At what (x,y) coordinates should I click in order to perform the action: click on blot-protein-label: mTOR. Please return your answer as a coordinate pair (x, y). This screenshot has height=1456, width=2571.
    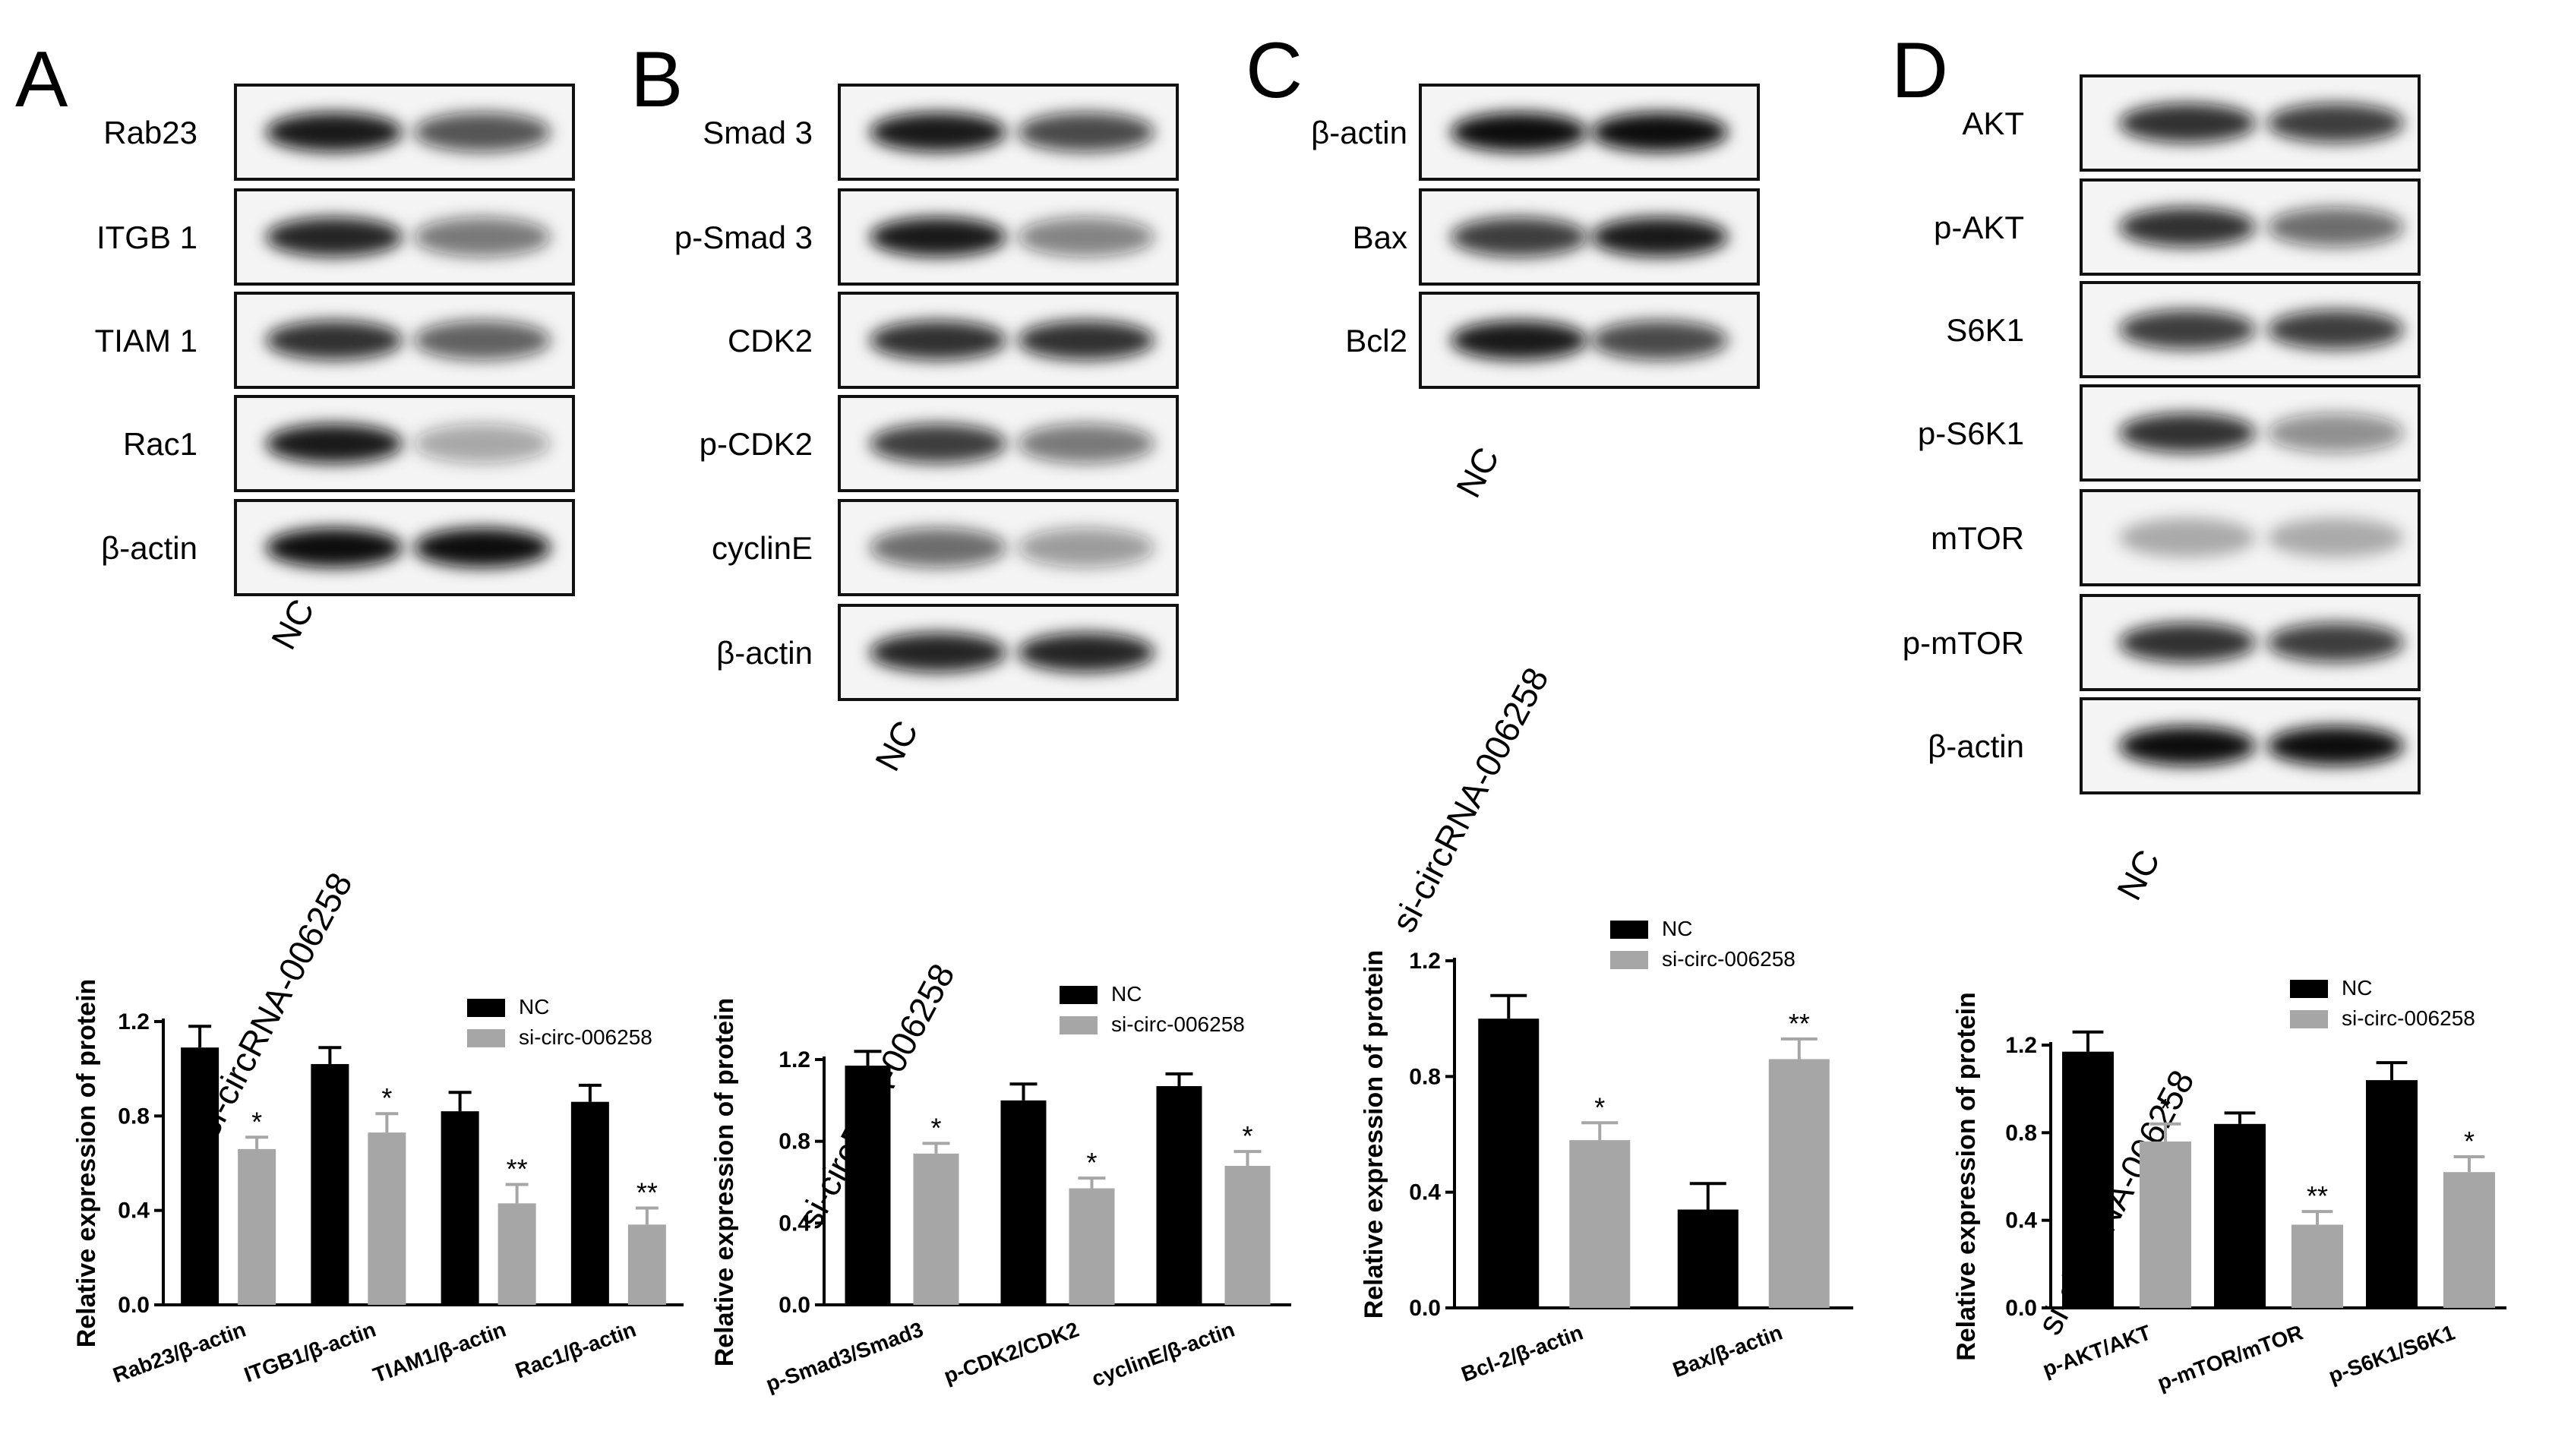
    Looking at the image, I should click on (1977, 538).